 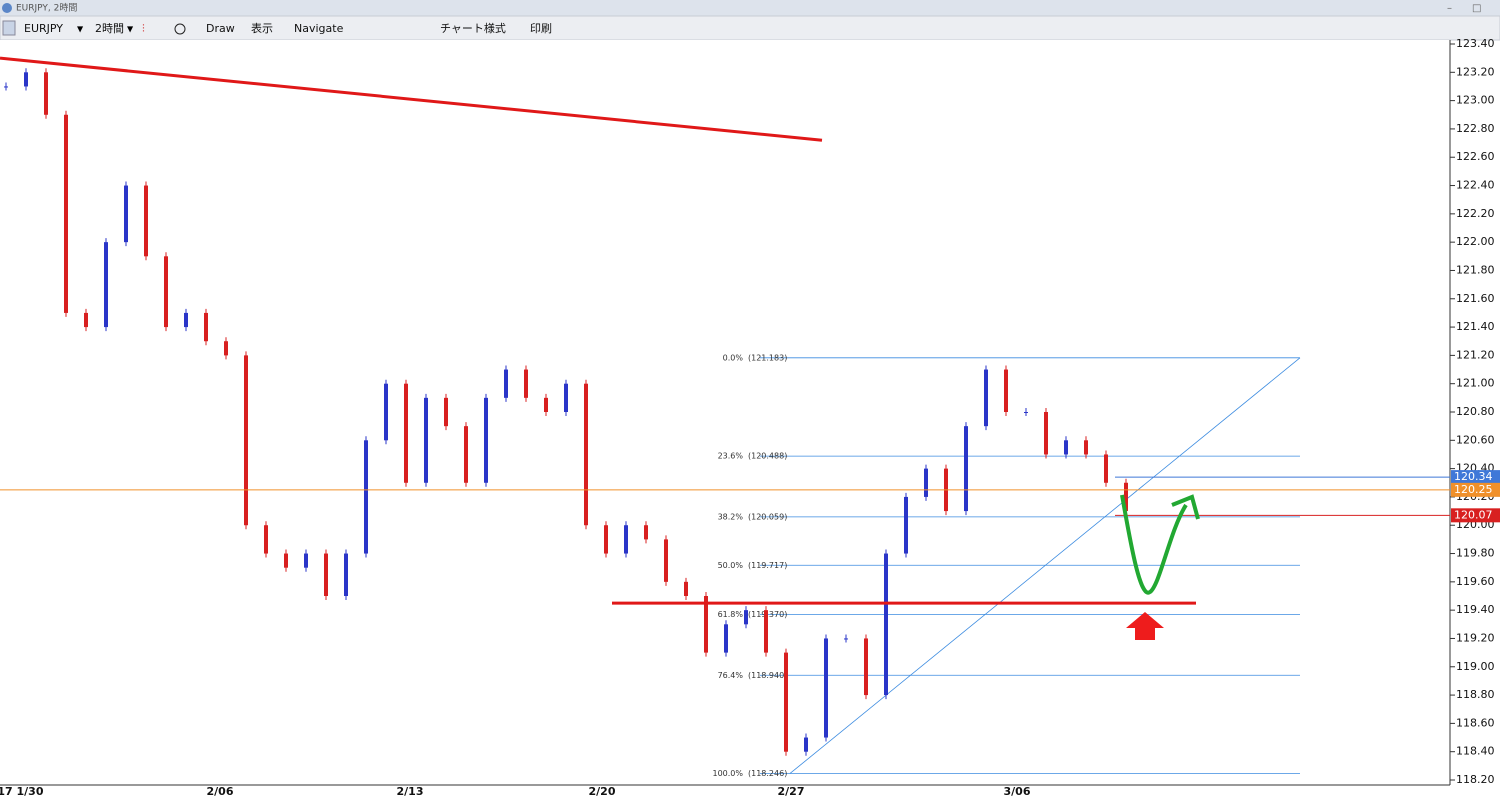 I want to click on fib-price: (120.059), so click(x=767, y=516).